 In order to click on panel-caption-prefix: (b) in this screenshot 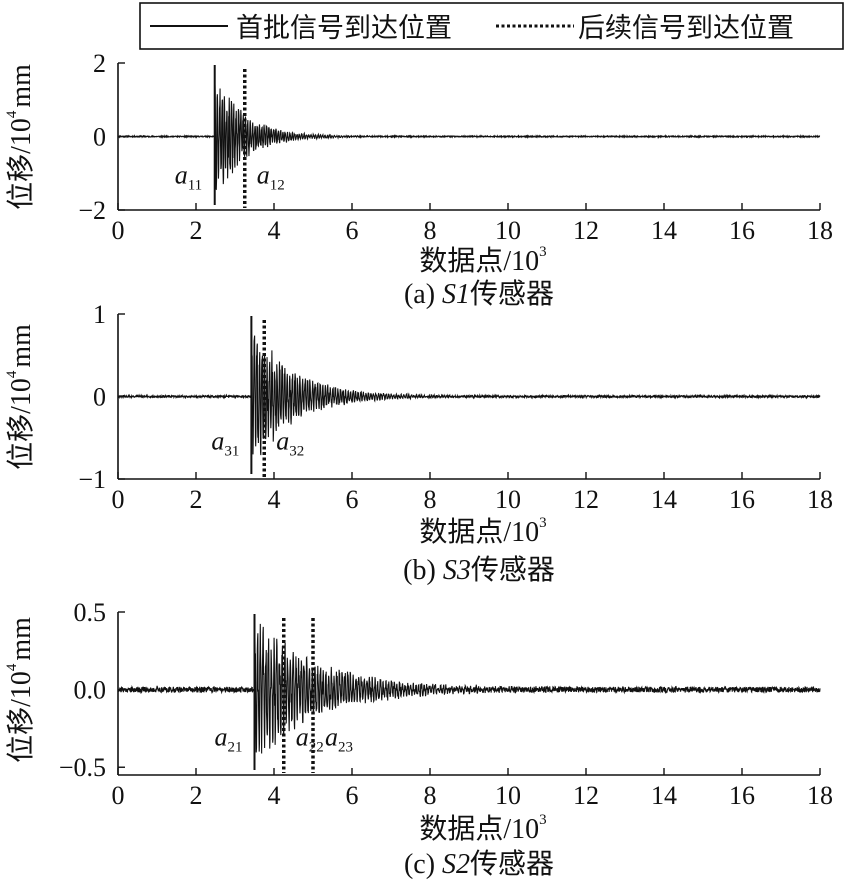, I will do `click(423, 570)`.